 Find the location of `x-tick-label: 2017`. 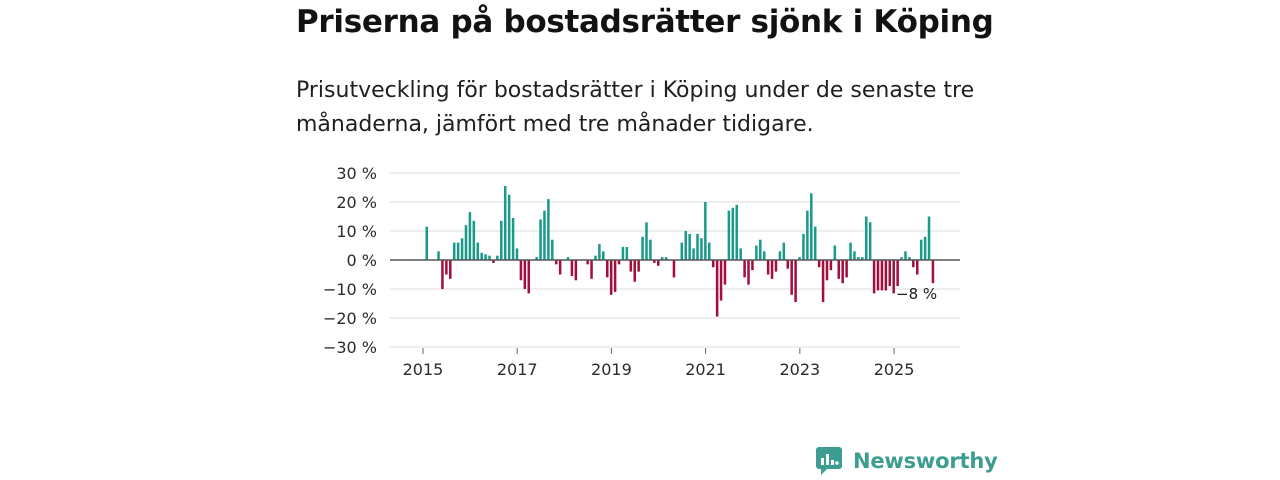

x-tick-label: 2017 is located at coordinates (517, 369).